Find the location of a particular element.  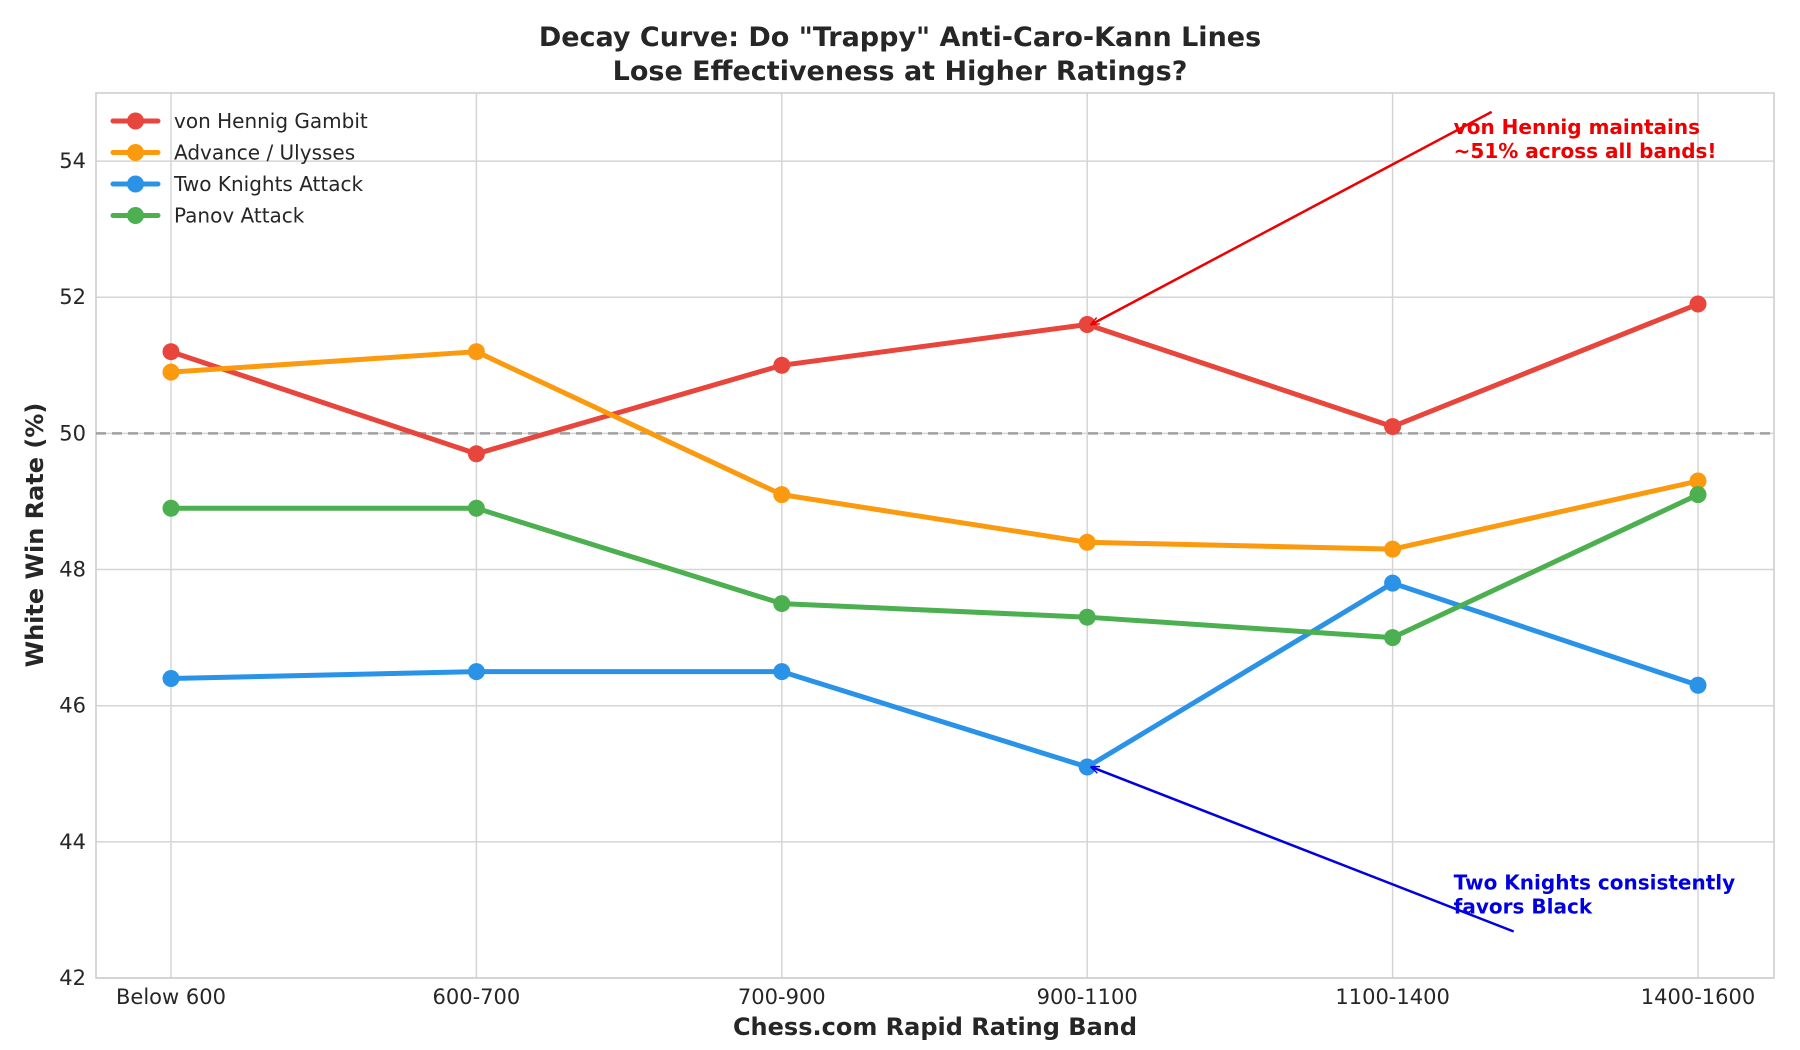

x-tick-label: 1400-1600 is located at coordinates (1698, 997).